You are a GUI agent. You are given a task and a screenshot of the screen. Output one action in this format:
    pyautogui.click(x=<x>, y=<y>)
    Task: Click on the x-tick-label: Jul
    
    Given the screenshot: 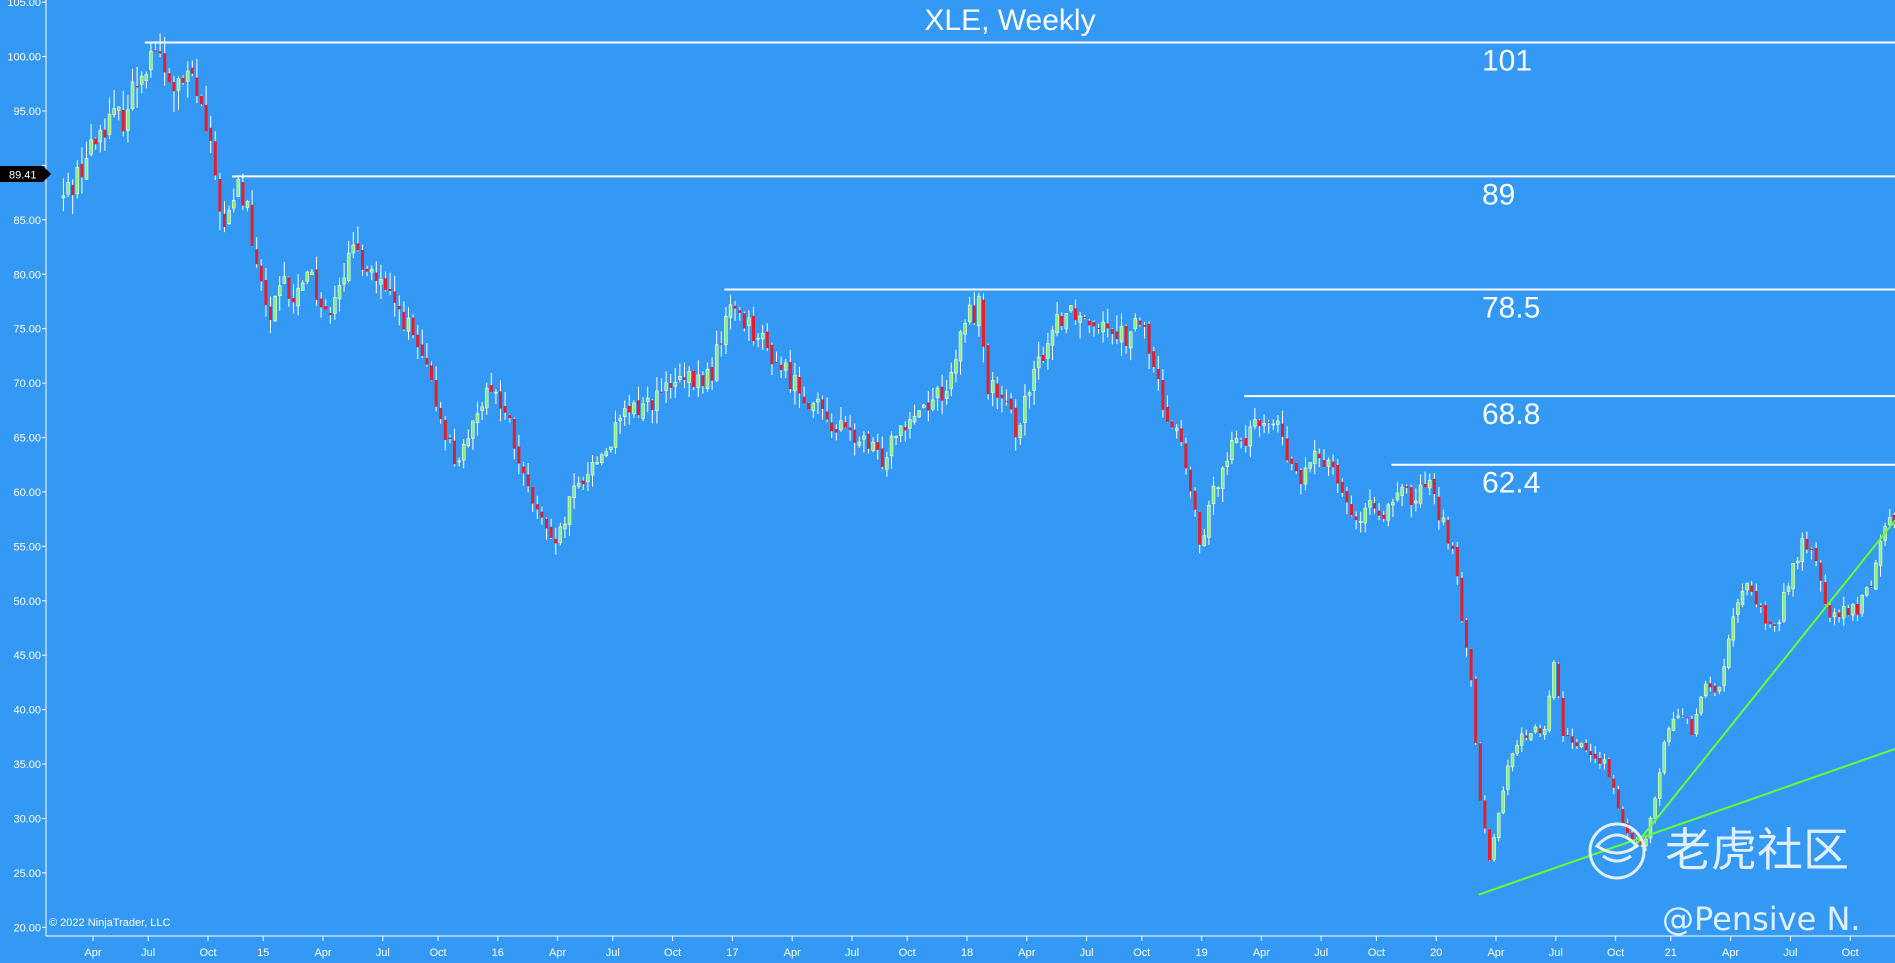 What is the action you would take?
    pyautogui.click(x=148, y=953)
    